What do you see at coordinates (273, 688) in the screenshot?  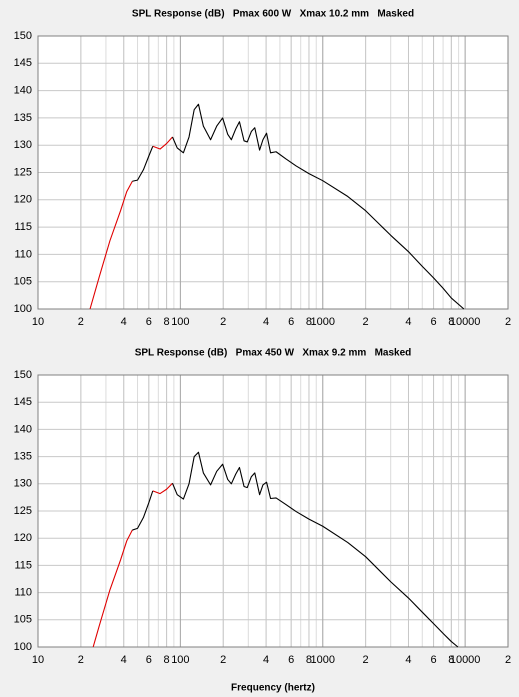 I see `x-axis-label: Frequency (hertz)` at bounding box center [273, 688].